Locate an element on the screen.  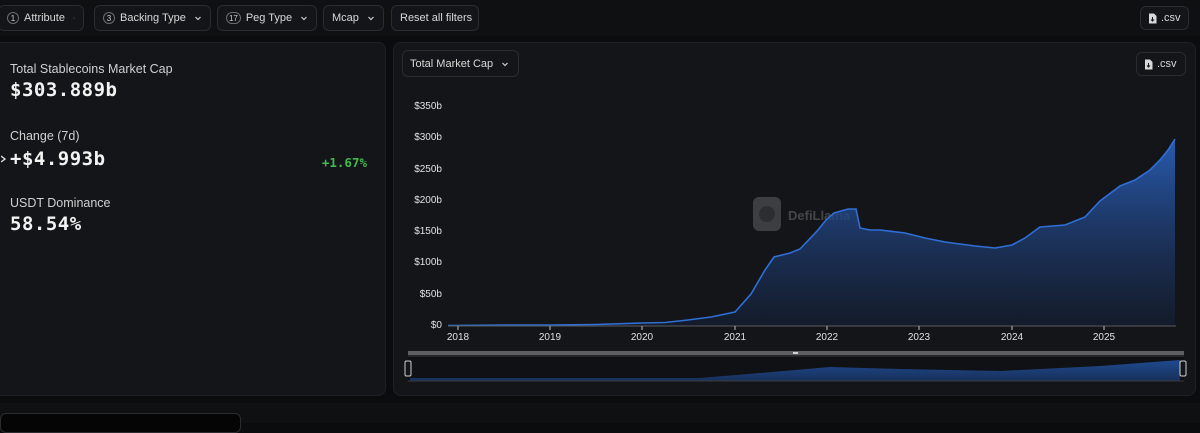
defillama-watermark: DefiLlama is located at coordinates (802, 214).